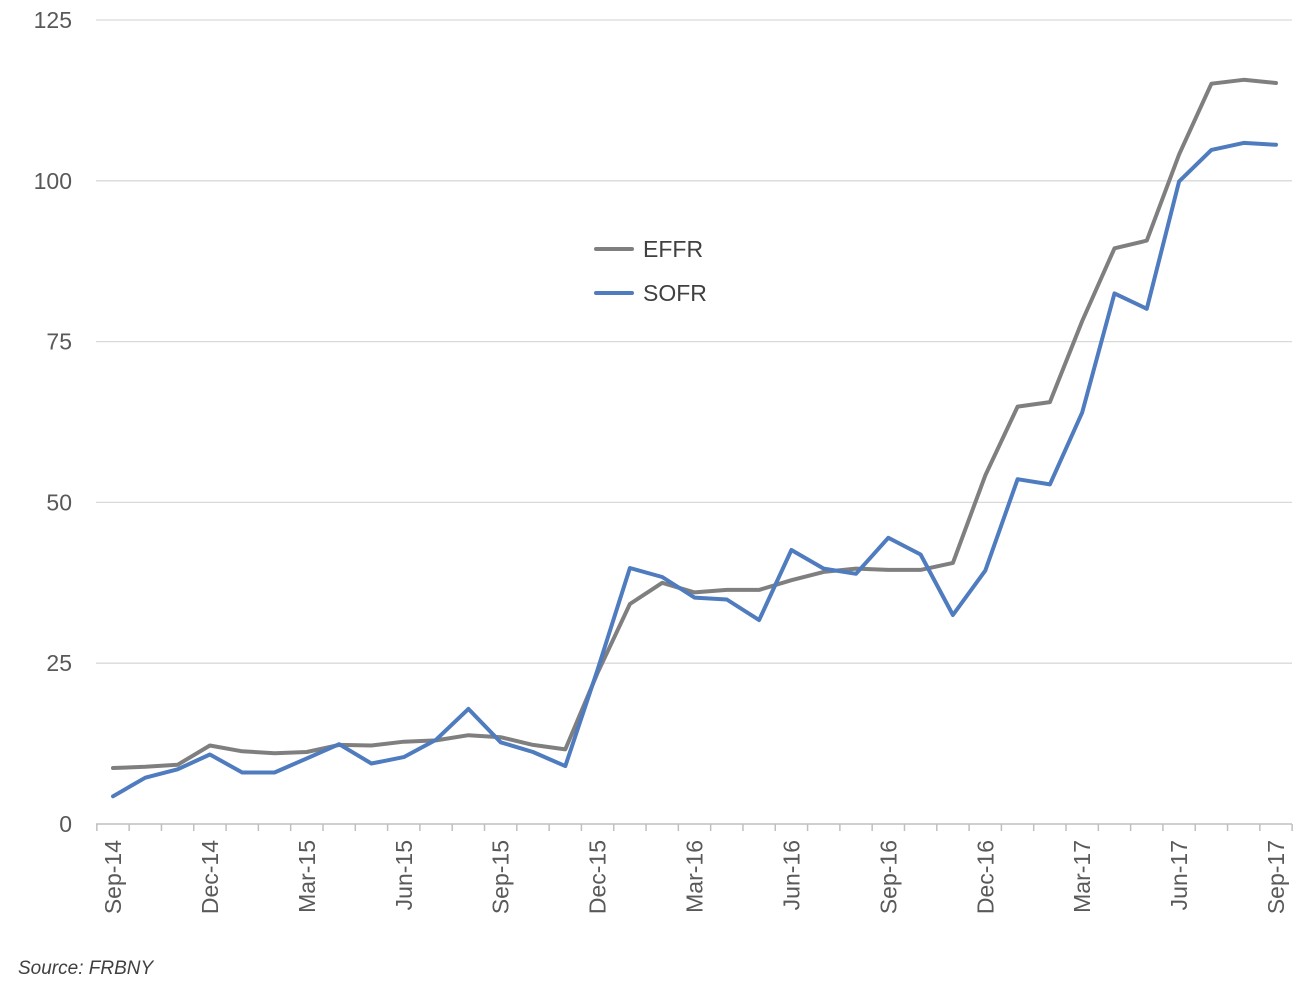  What do you see at coordinates (1179, 875) in the screenshot?
I see `x-tick-label: Jun-17` at bounding box center [1179, 875].